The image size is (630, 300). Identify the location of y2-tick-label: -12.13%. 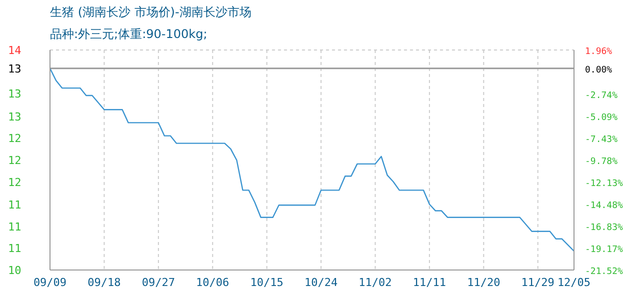
(604, 184).